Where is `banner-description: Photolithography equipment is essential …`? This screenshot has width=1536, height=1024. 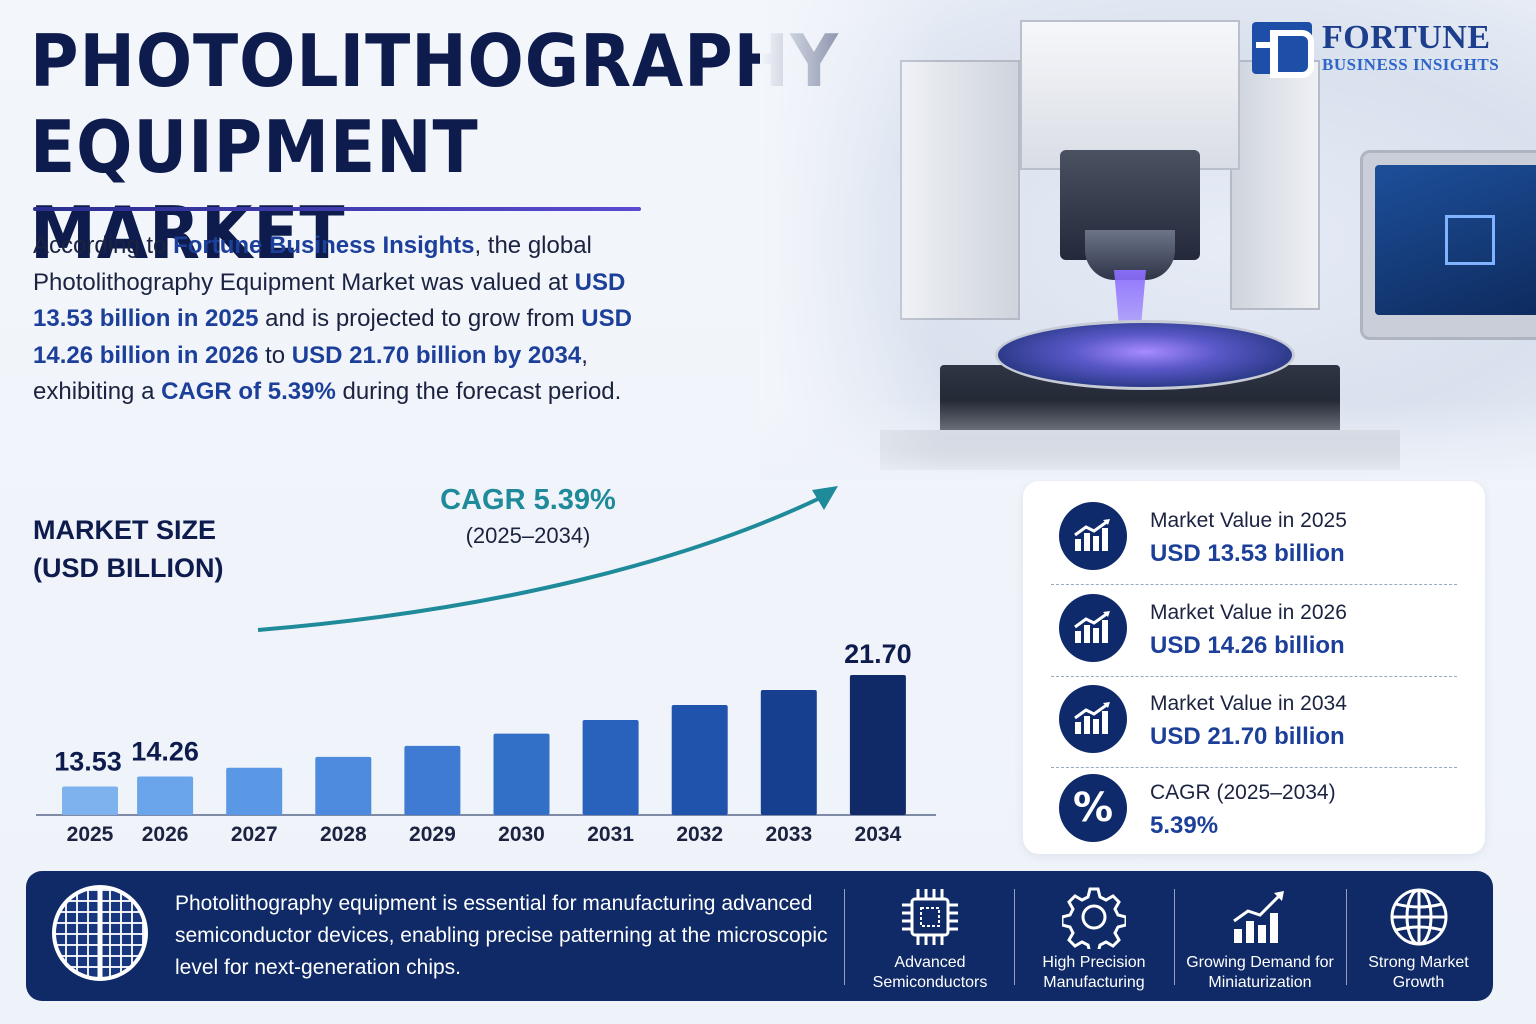 banner-description: Photolithography equipment is essential … is located at coordinates (501, 935).